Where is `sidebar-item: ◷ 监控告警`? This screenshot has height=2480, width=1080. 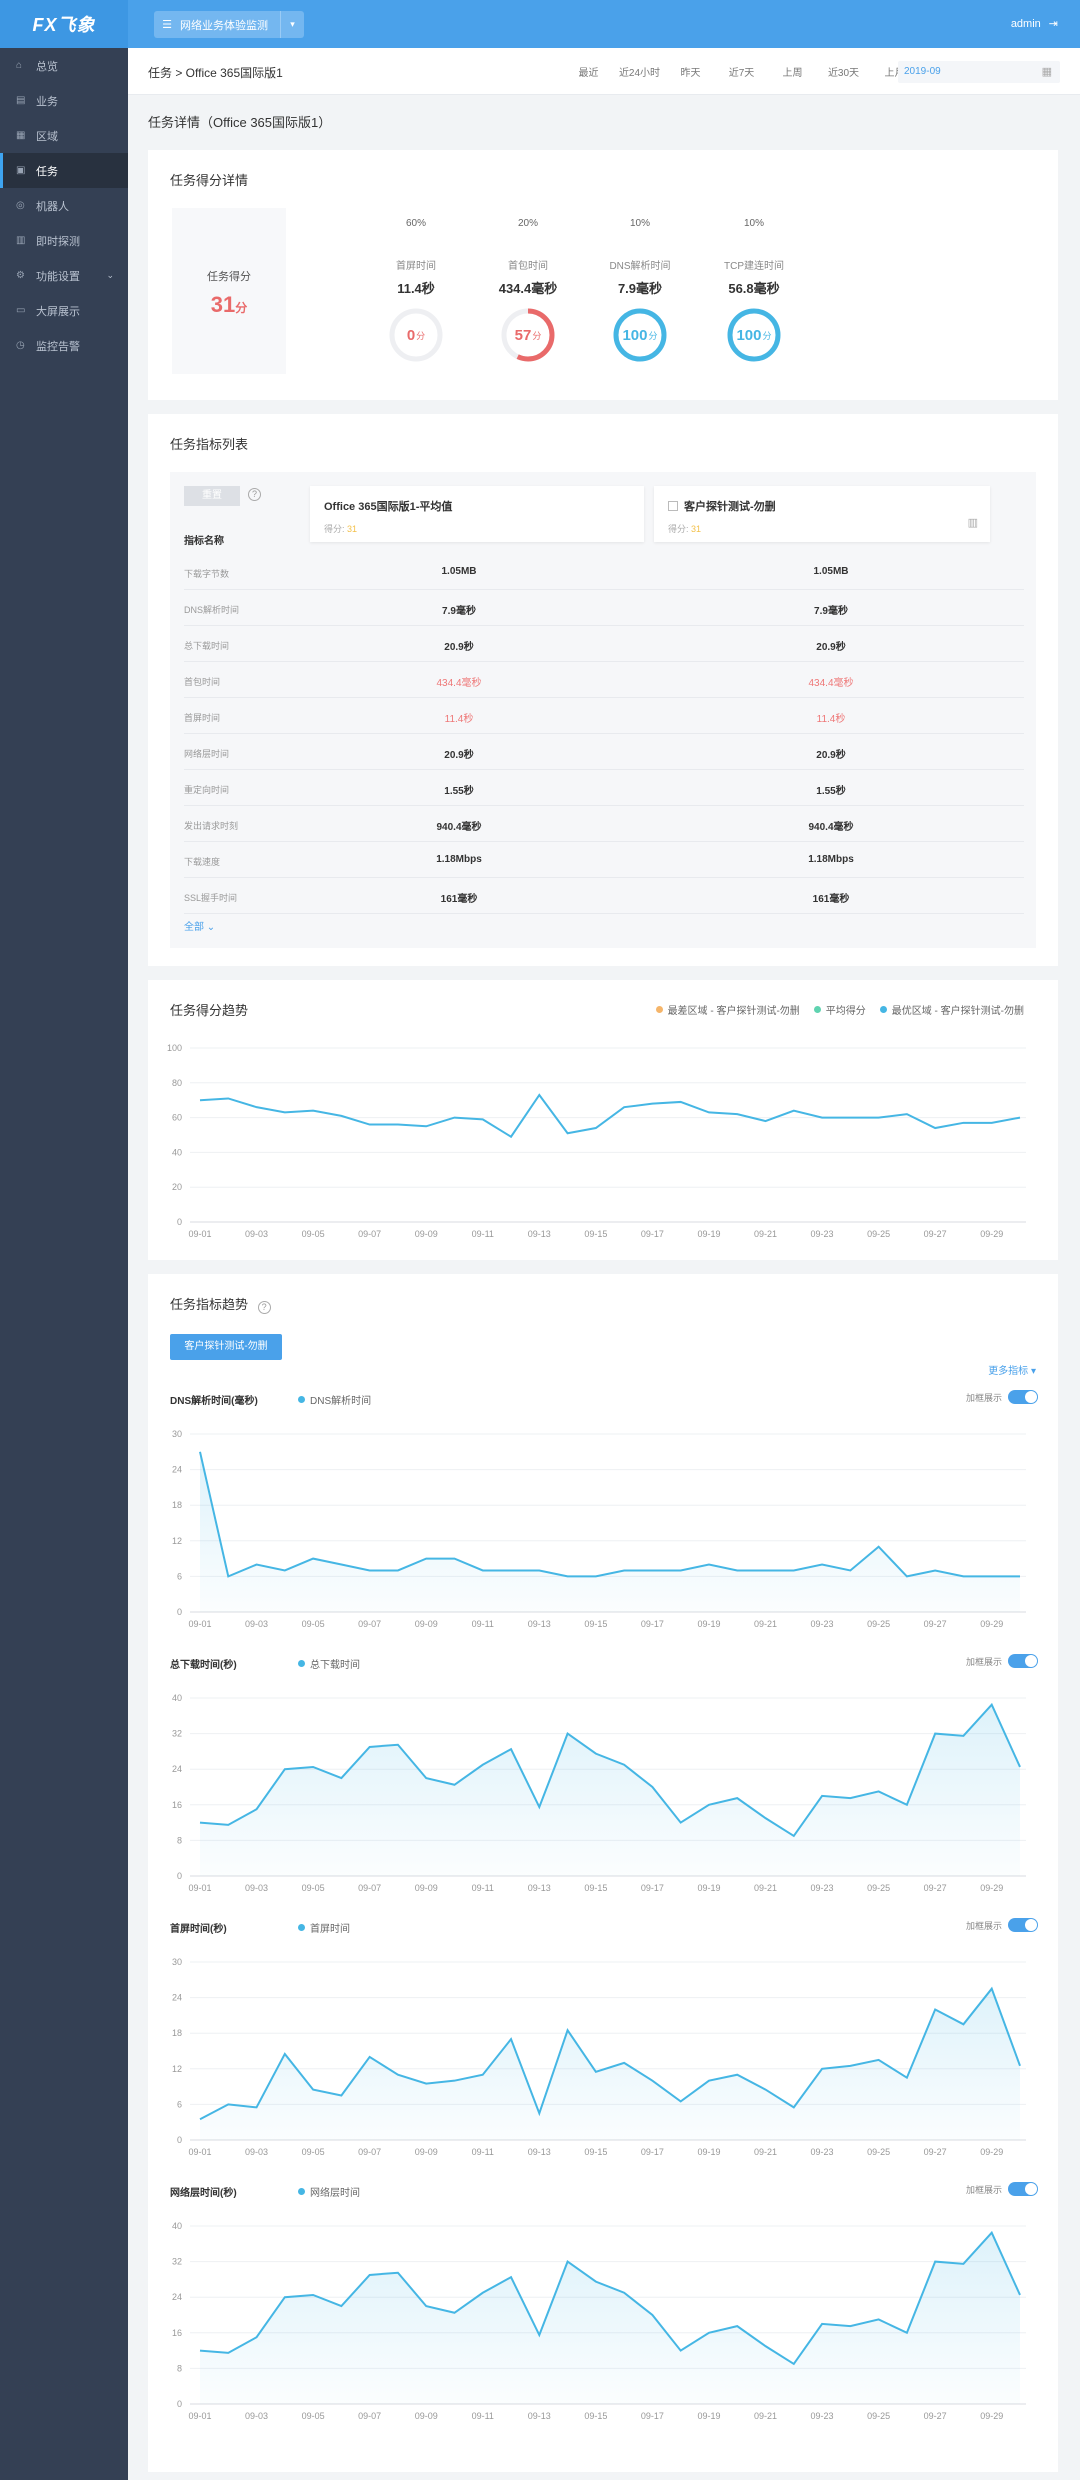
sidebar-item: ◷ 监控告警 is located at coordinates (64, 345).